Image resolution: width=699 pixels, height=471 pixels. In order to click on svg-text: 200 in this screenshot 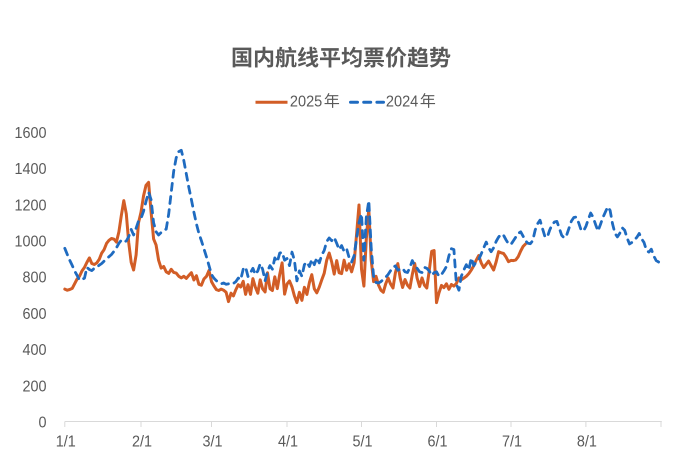, I will do `click(34, 387)`.